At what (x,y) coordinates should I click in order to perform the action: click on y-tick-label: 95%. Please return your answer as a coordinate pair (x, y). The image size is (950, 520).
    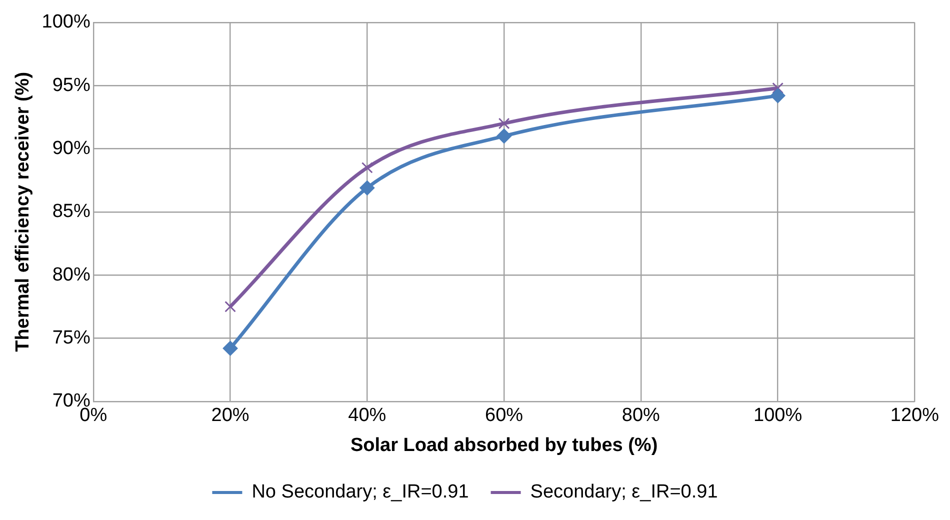
    Looking at the image, I should click on (71, 85).